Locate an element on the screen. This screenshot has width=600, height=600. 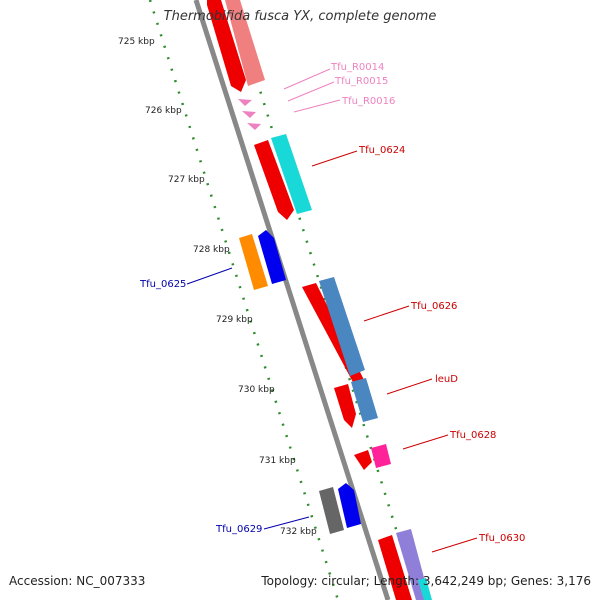
gene-arrow-tfu-0629-paired is located at coordinates (349, 505).